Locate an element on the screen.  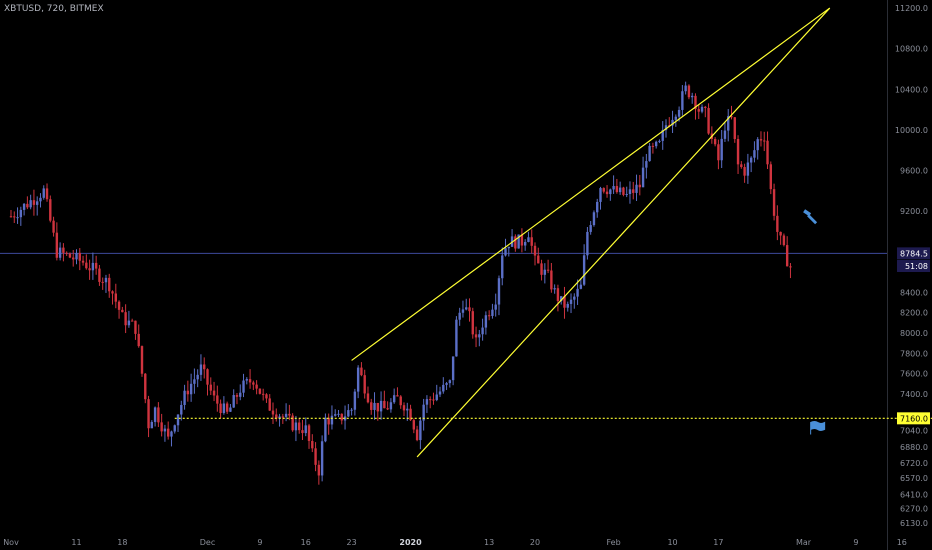
x-tick-label: 16 is located at coordinates (306, 542).